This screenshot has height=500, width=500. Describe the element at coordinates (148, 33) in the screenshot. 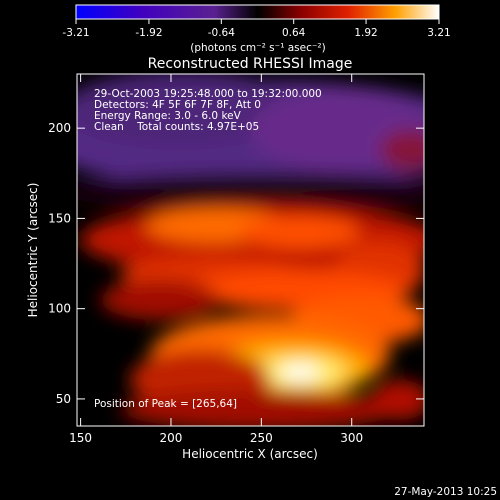

I see `colorbar-tick-label: -1.92` at that location.